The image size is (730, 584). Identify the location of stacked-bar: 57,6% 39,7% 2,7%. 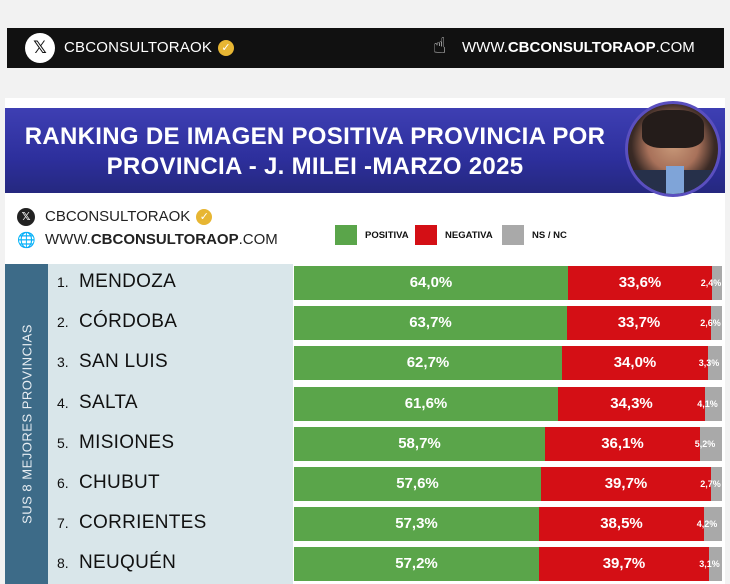
(508, 484).